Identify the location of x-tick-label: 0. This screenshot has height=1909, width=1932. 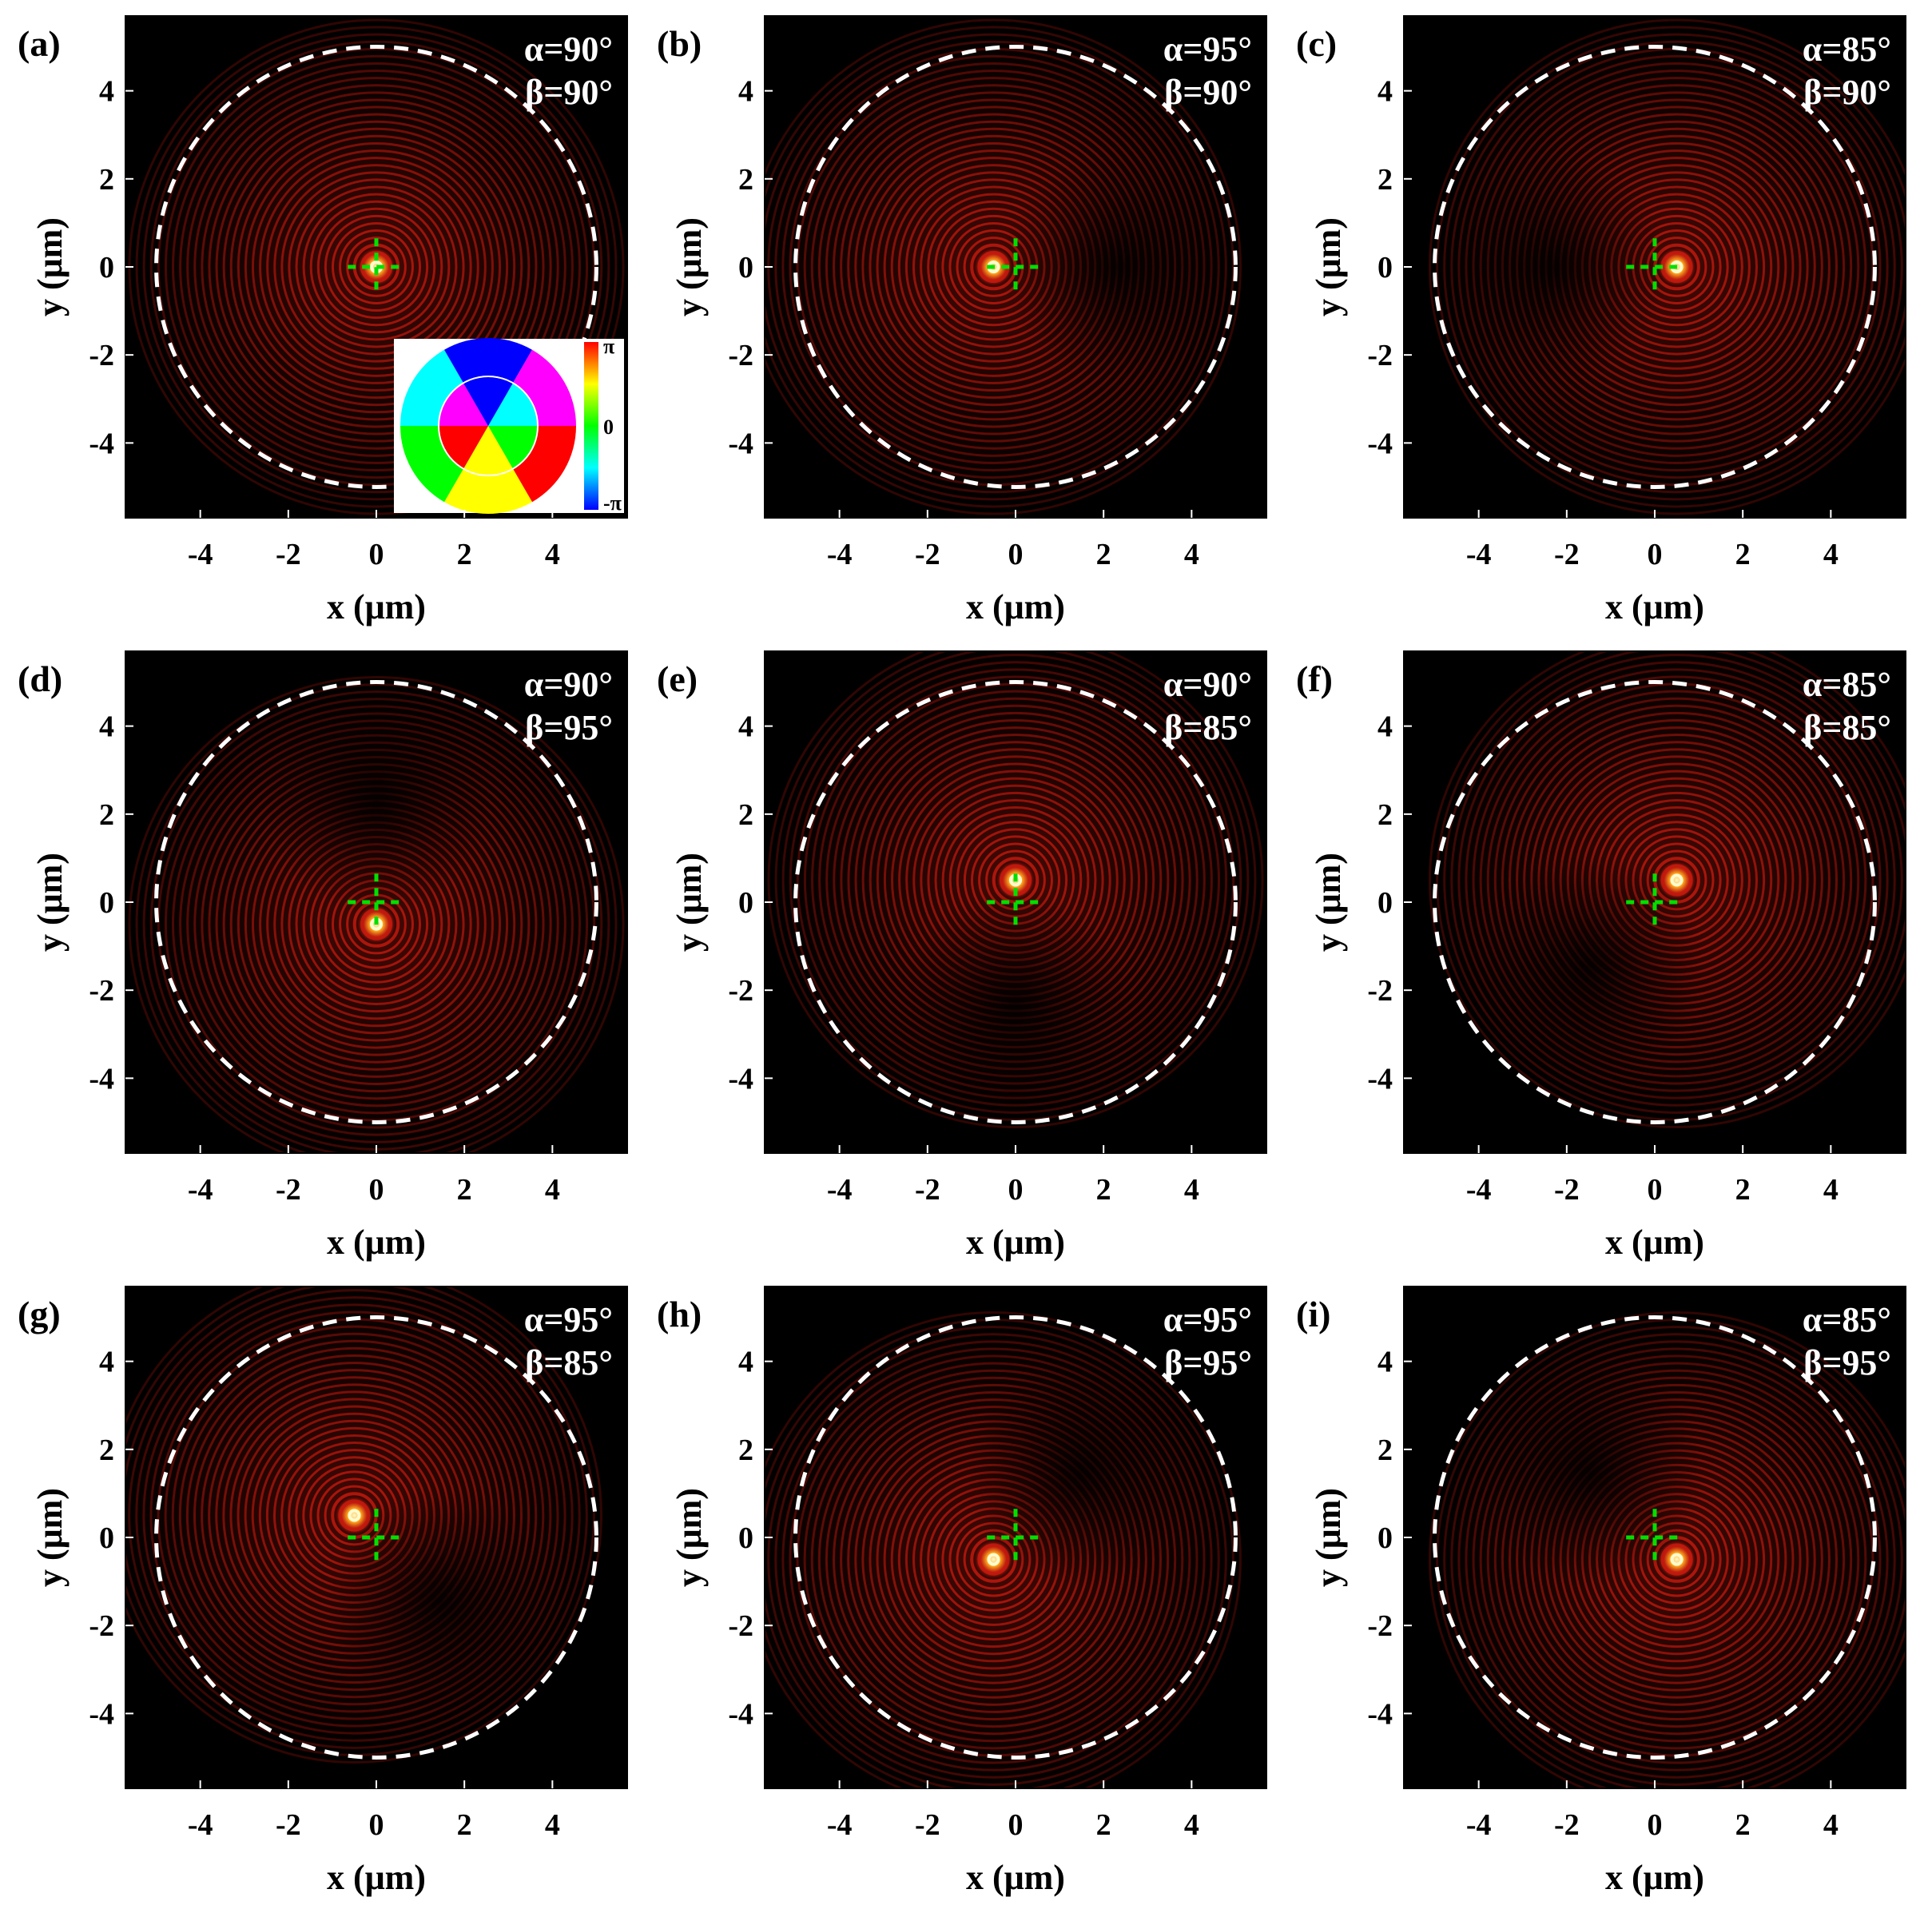
(1016, 554).